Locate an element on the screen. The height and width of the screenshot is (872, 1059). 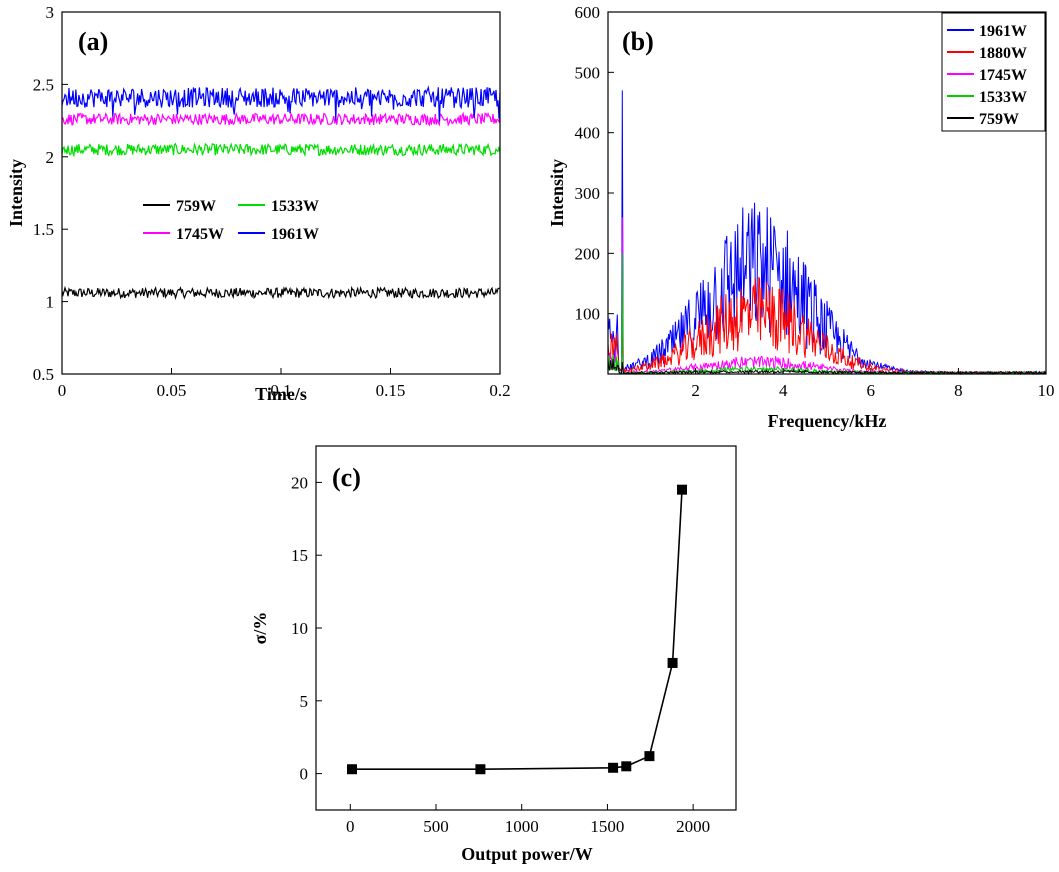
panel-b-label: (b) is located at coordinates (638, 41).